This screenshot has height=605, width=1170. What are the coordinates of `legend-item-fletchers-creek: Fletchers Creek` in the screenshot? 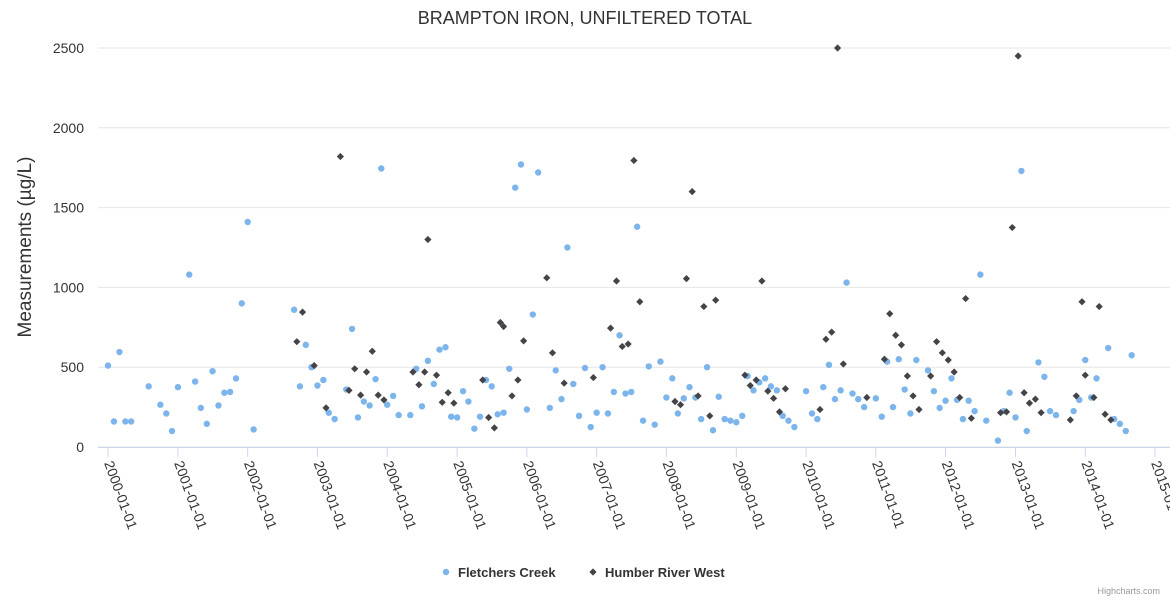 It's located at (499, 572).